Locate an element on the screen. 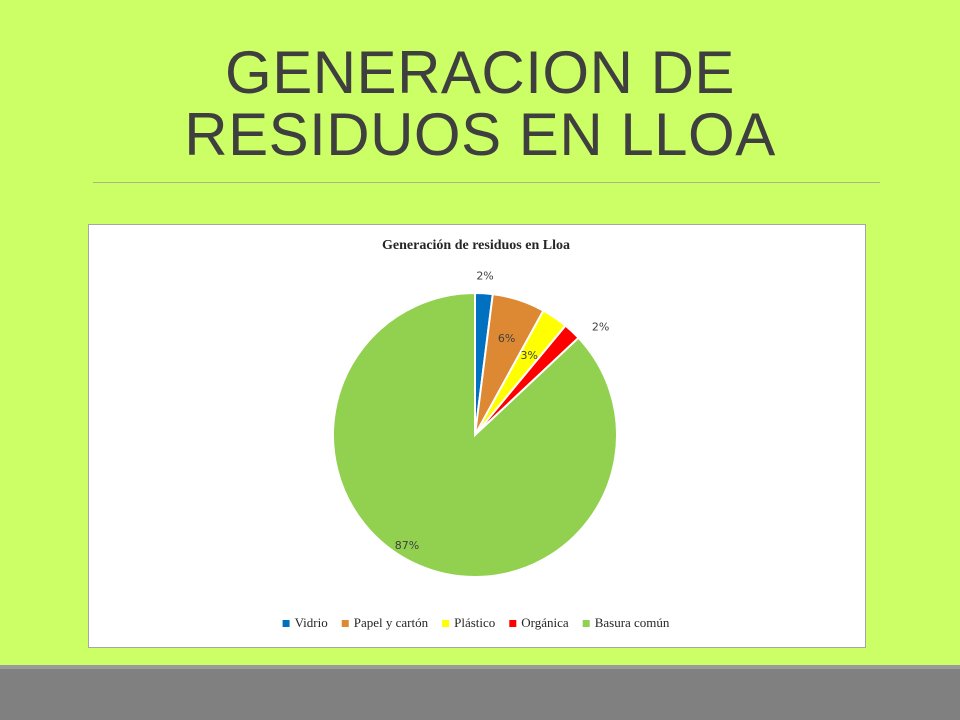  data-label-papel-y-cartón: 6% is located at coordinates (506, 338).